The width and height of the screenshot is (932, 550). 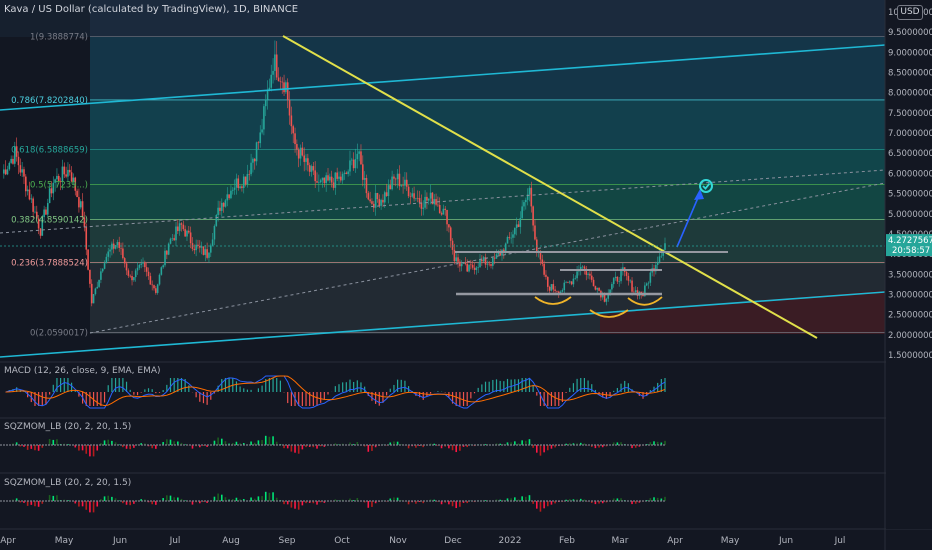 I want to click on currency-button: USD, so click(x=910, y=12).